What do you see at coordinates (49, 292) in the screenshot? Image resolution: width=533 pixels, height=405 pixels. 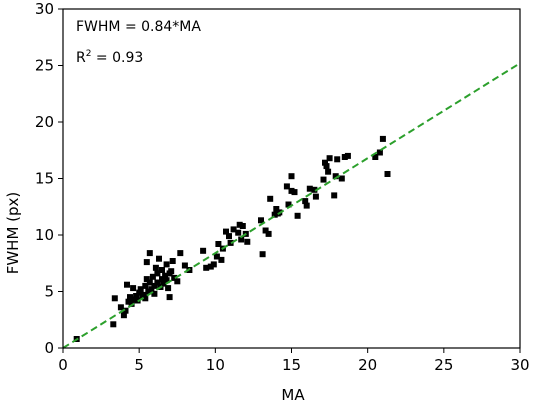 I see `y-tick-label: 5` at bounding box center [49, 292].